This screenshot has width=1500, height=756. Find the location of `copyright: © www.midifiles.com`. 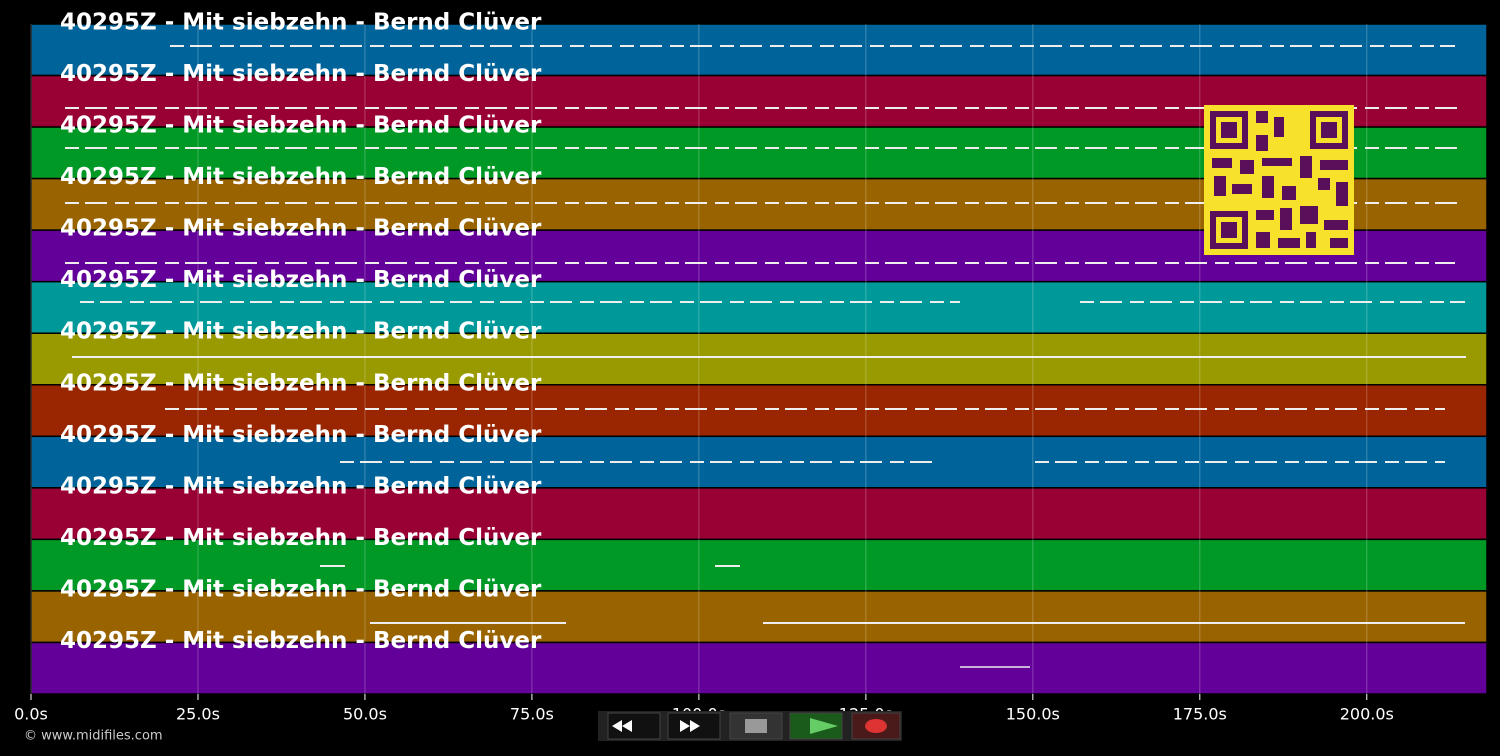

copyright: © www.midifiles.com is located at coordinates (93, 736).